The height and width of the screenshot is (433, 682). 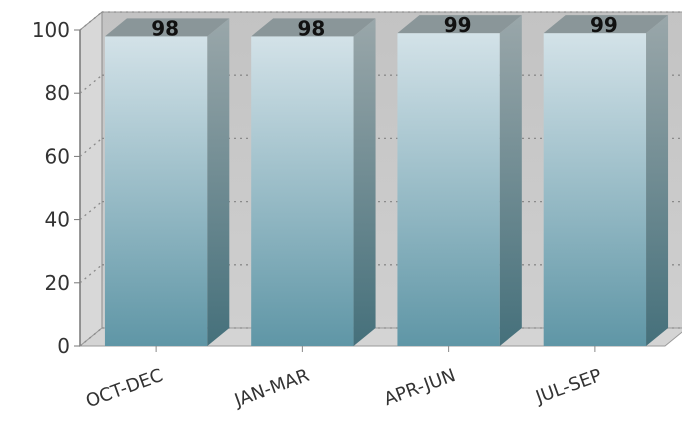 What do you see at coordinates (63, 346) in the screenshot?
I see `y-tick-label: 0` at bounding box center [63, 346].